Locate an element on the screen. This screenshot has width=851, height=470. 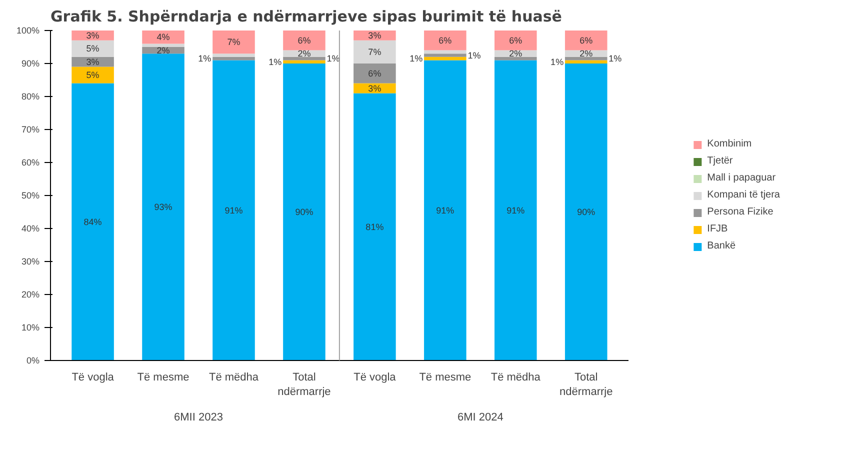
y-tick-label: 30% is located at coordinates (30, 261).